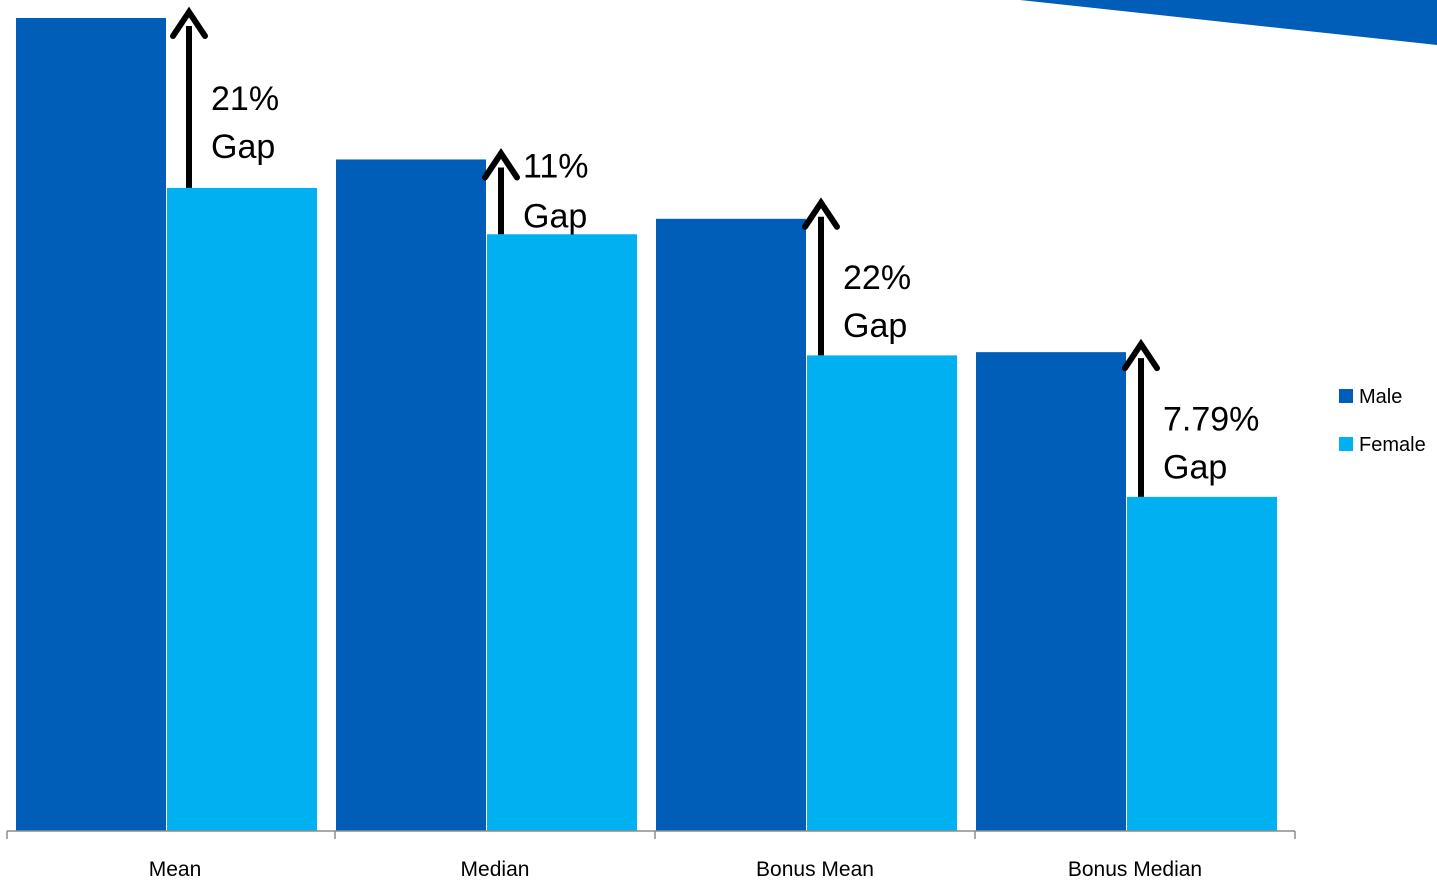 The width and height of the screenshot is (1437, 880). I want to click on bar-female-mean, so click(242, 509).